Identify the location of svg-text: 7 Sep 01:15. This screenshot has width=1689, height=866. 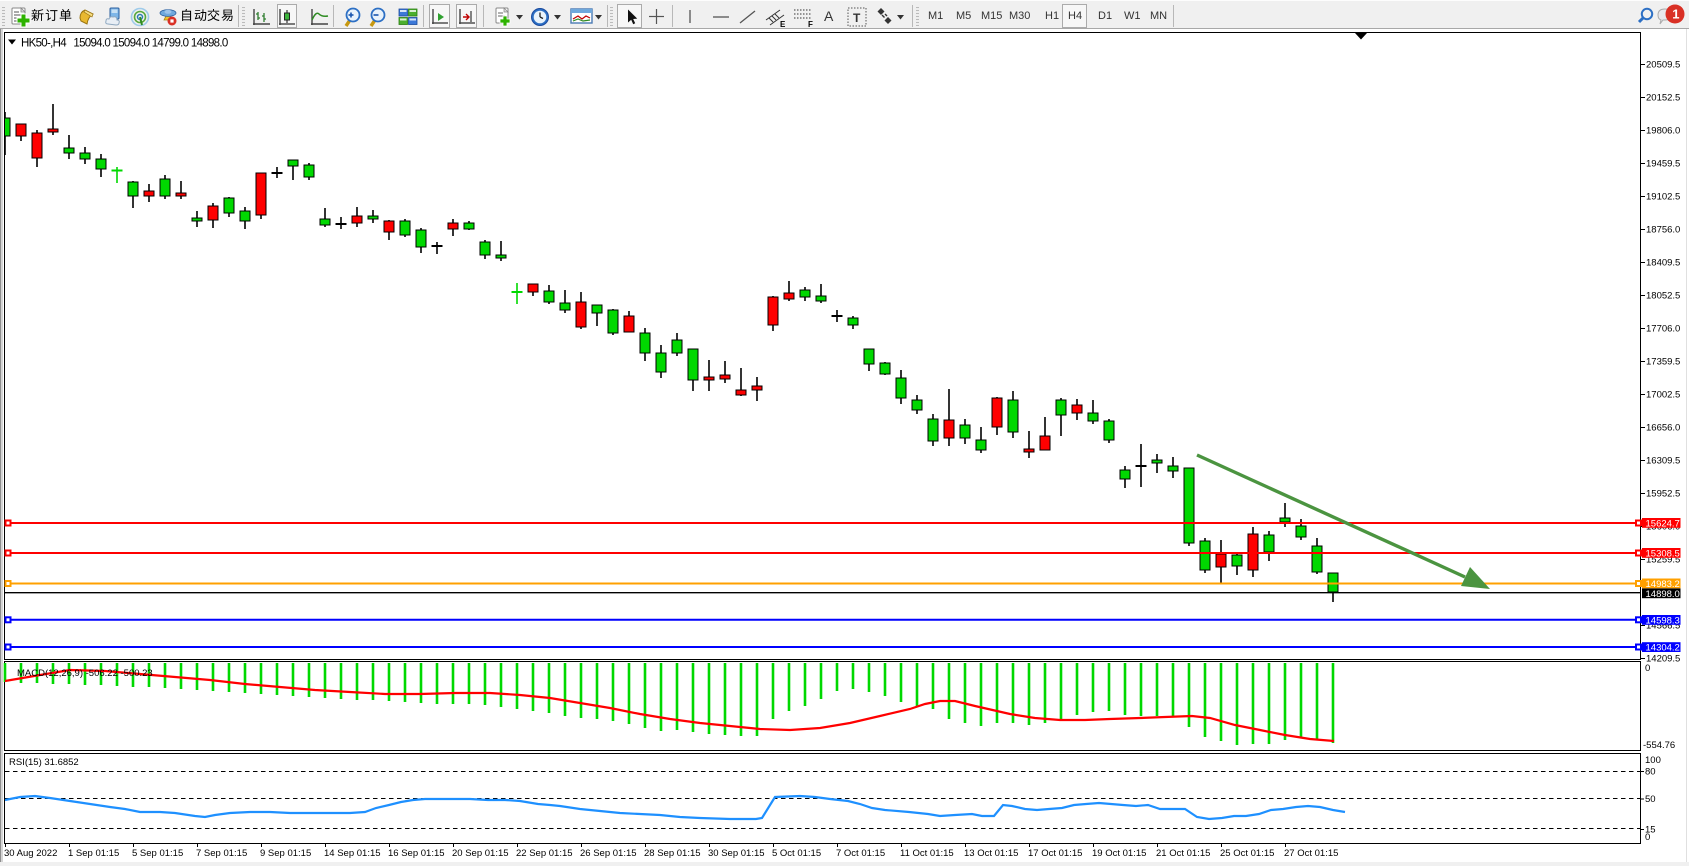
(221, 853).